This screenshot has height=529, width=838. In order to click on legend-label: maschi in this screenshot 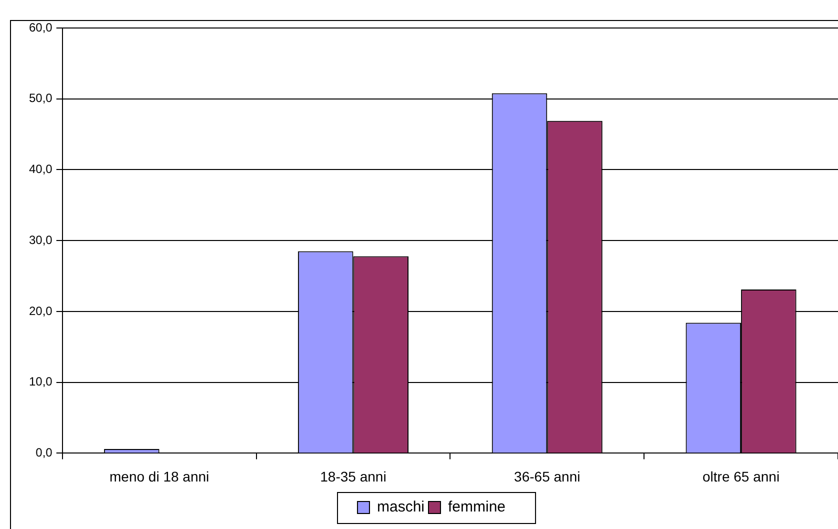, I will do `click(400, 507)`.